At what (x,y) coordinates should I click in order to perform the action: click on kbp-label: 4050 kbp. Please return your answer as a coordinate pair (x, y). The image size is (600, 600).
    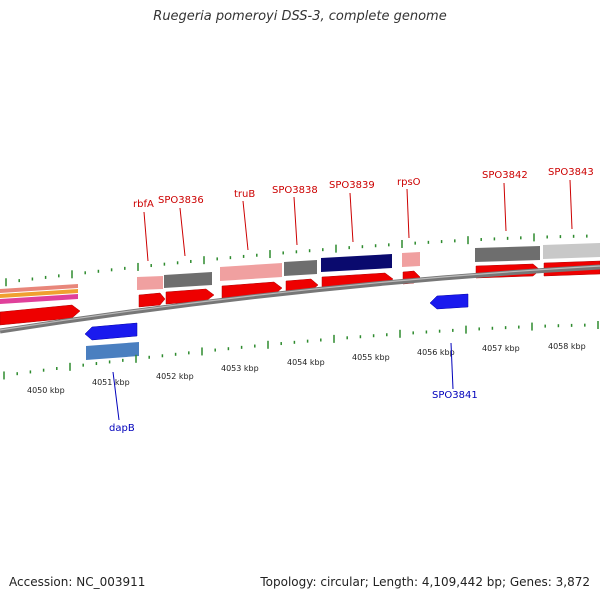
    Looking at the image, I should click on (46, 390).